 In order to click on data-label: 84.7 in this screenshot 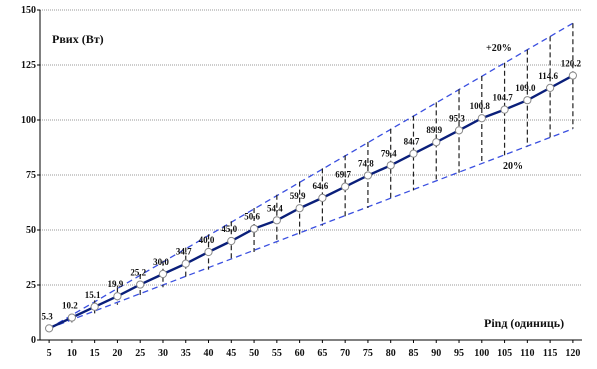, I will do `click(412, 142)`.